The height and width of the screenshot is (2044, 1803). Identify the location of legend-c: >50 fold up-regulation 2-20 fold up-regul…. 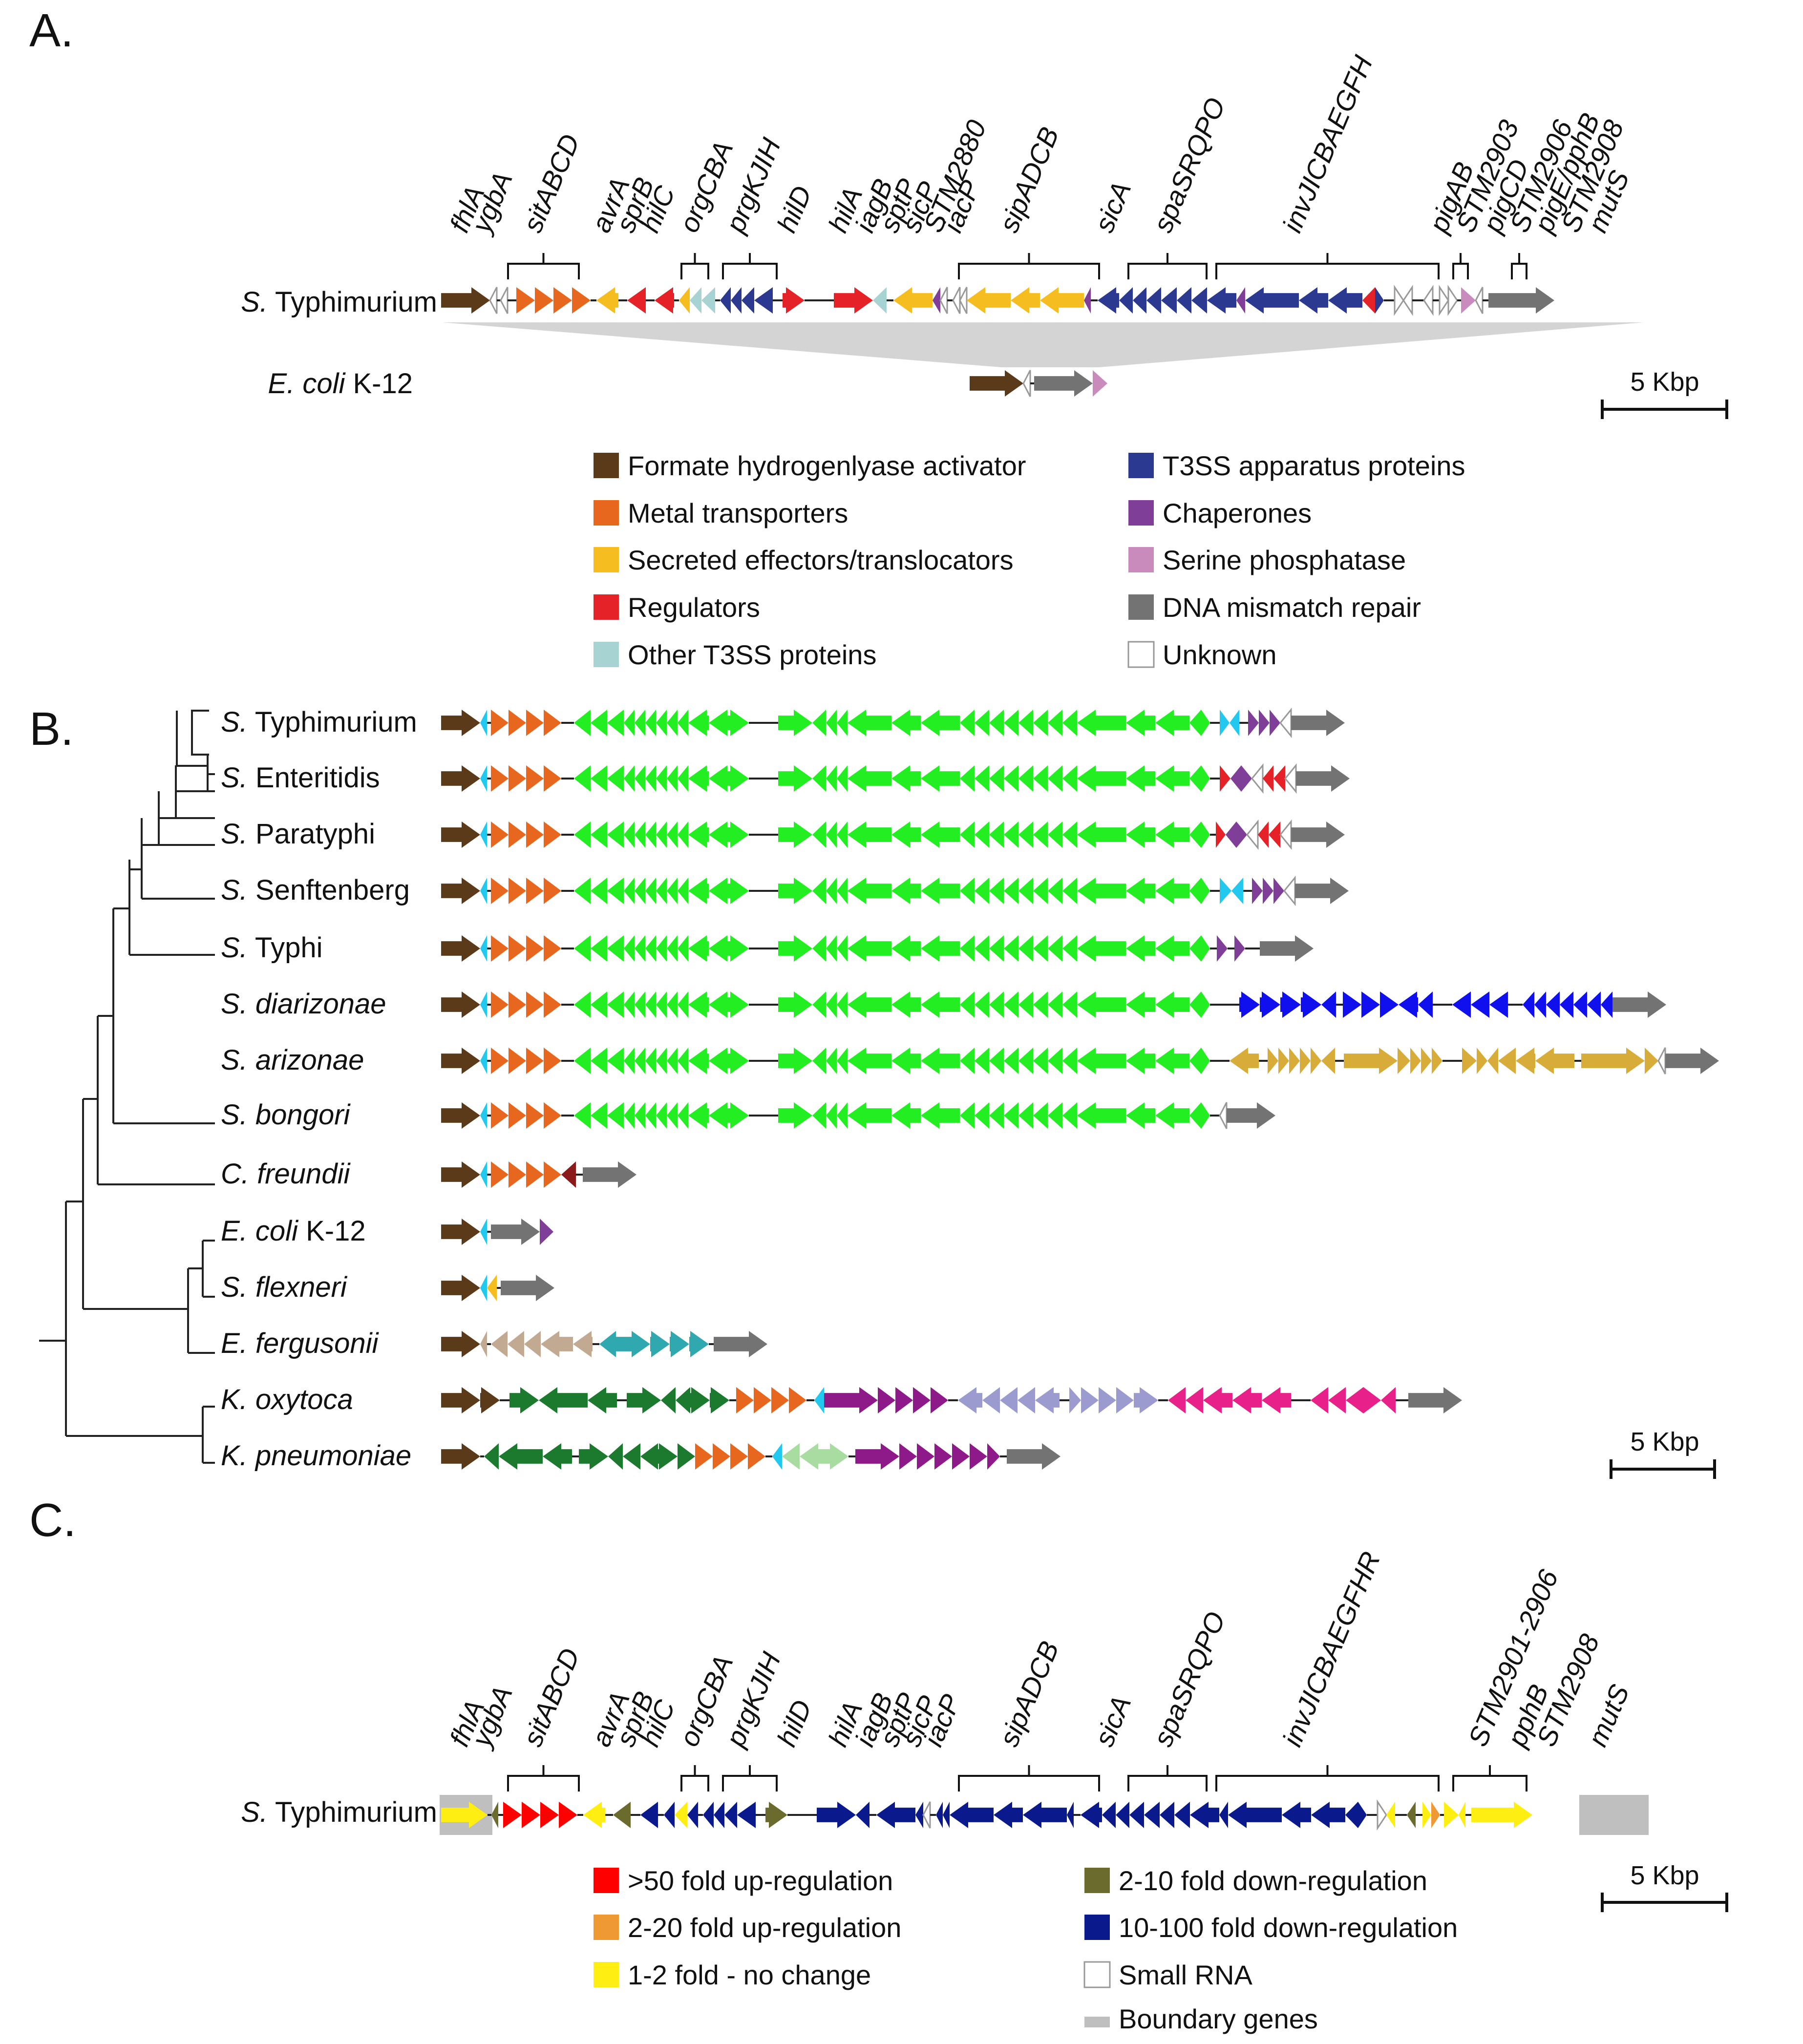
(1026, 1949).